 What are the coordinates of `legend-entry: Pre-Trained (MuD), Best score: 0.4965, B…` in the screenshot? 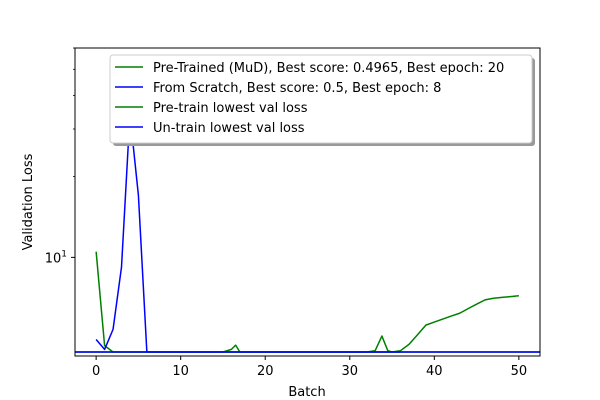 It's located at (328, 68).